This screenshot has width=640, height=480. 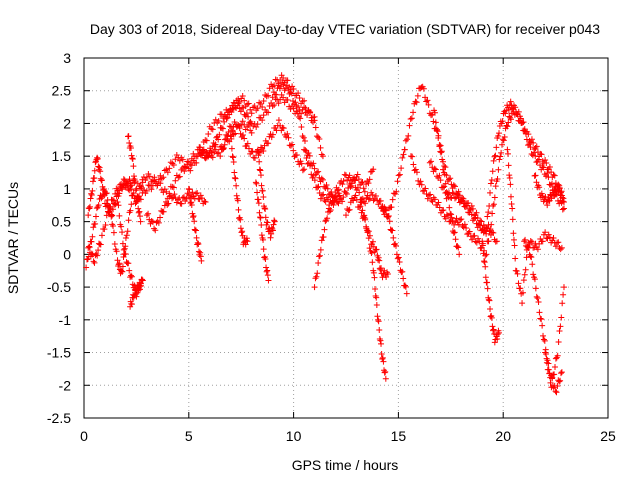 I want to click on series-t17, so click(x=354, y=183).